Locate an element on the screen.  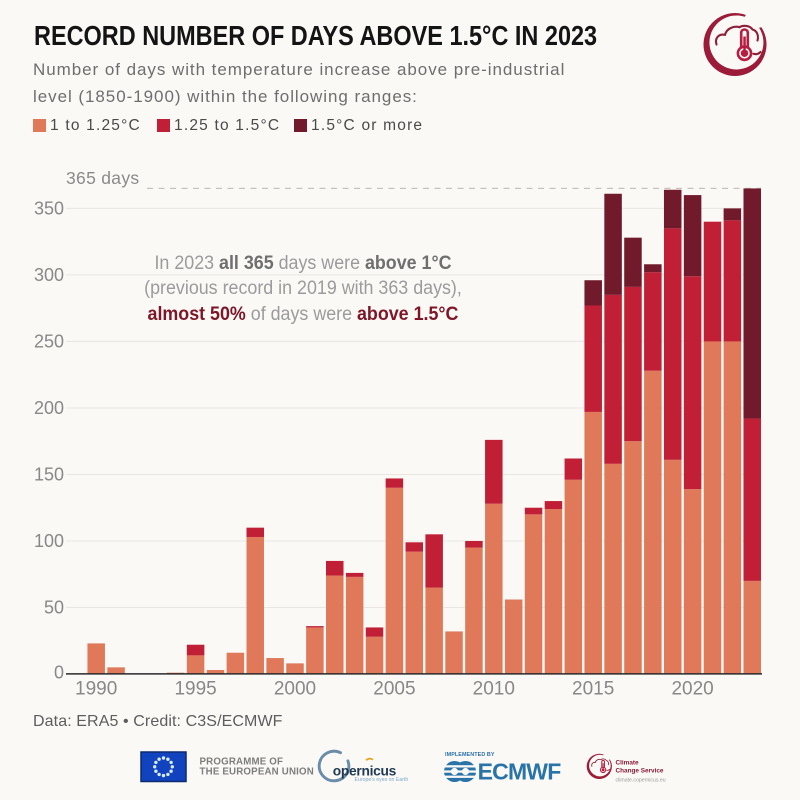
svg-text: 1990 is located at coordinates (96, 689).